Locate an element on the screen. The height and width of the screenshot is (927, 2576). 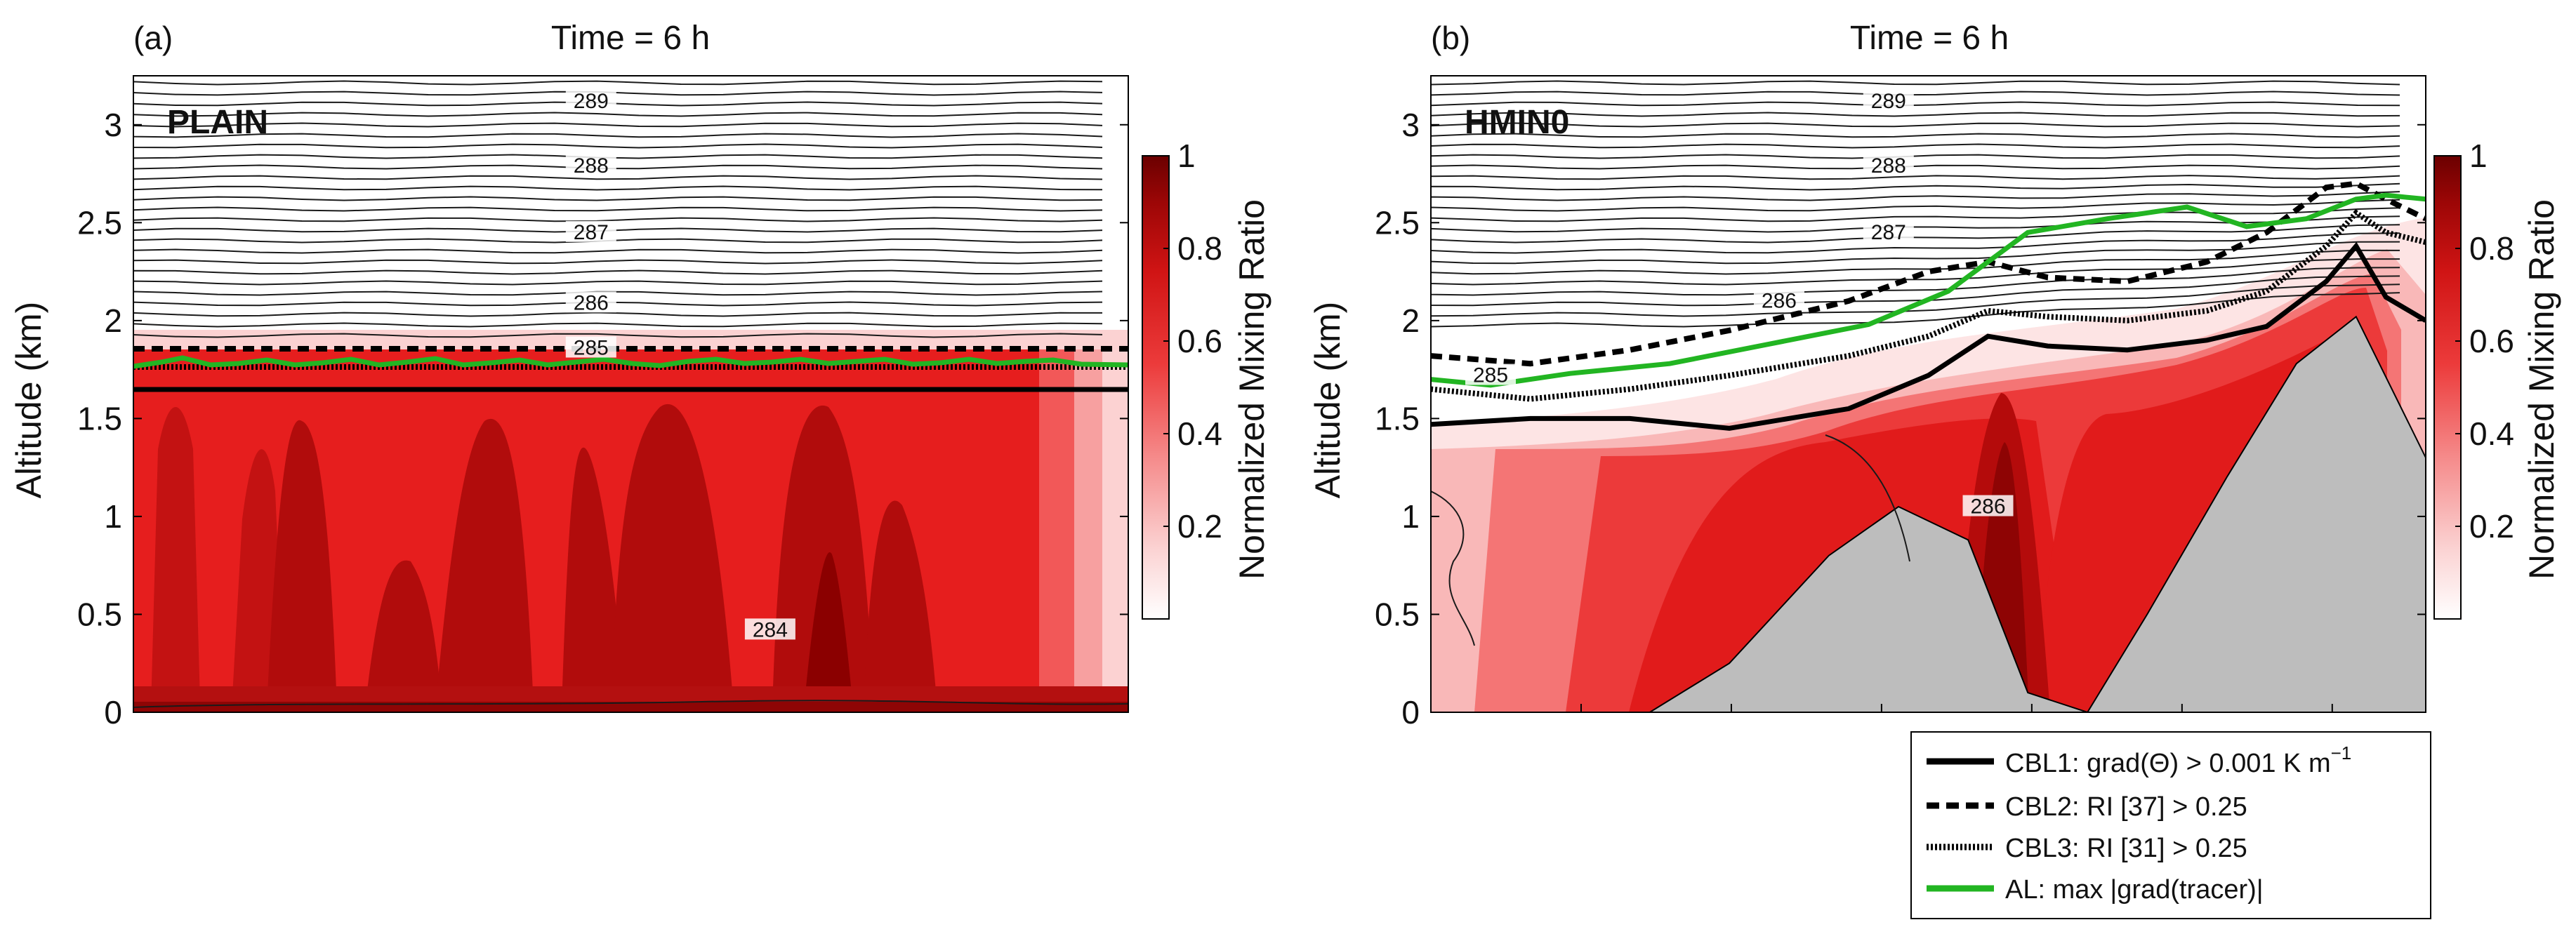
panel-a-ytick-label: 2 is located at coordinates (113, 320).